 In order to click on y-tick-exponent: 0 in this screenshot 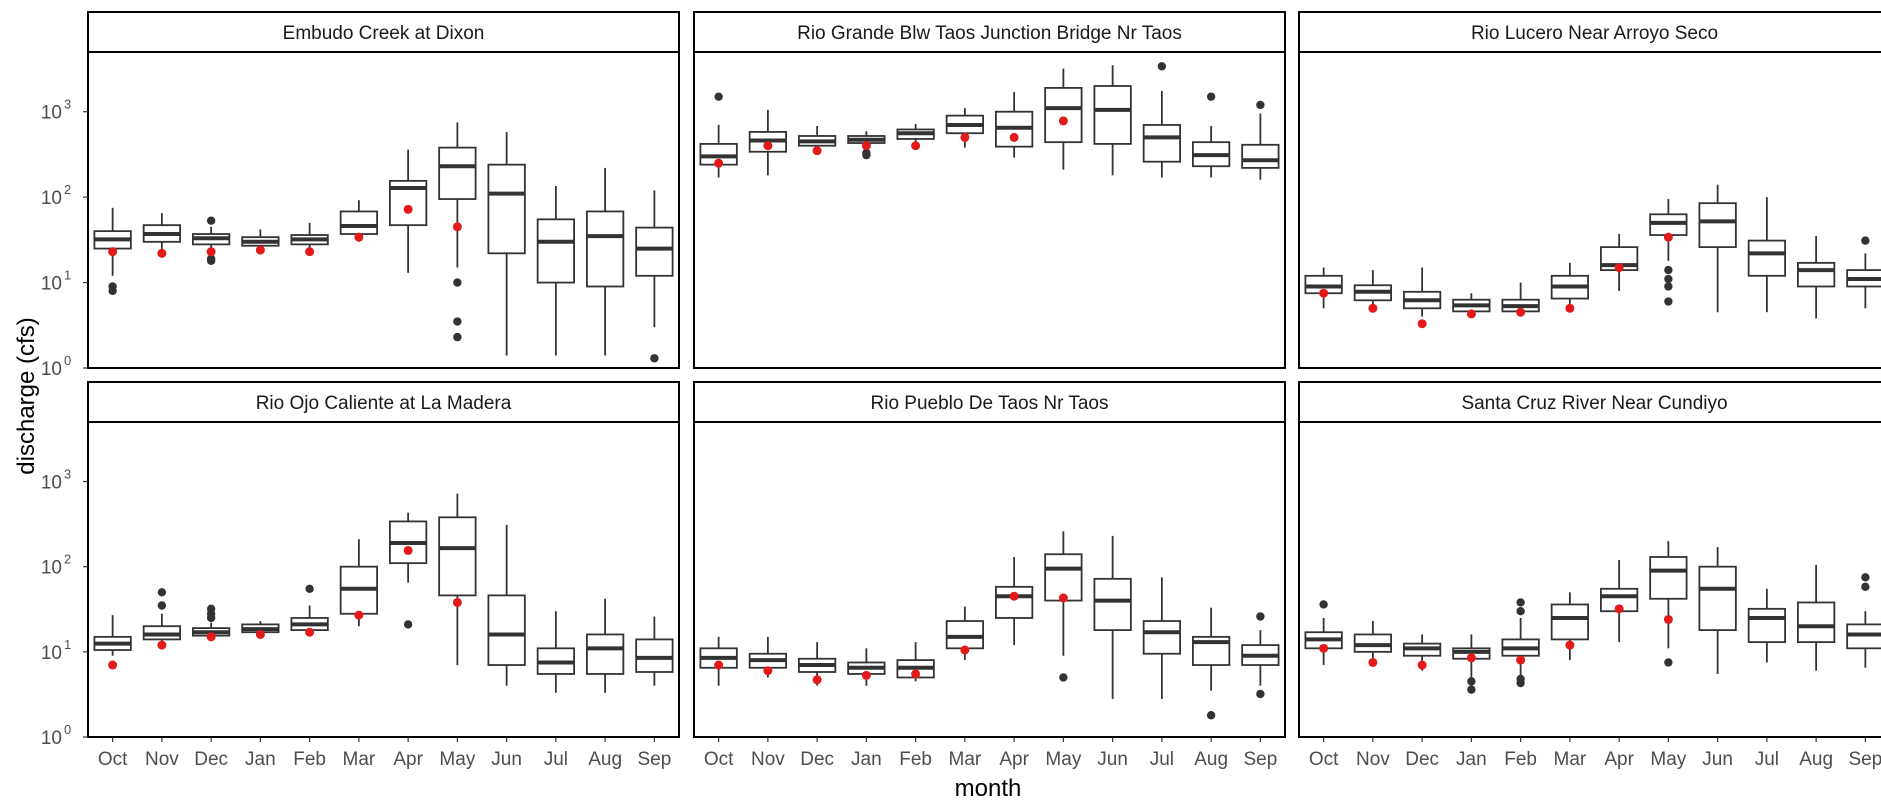, I will do `click(67, 360)`.